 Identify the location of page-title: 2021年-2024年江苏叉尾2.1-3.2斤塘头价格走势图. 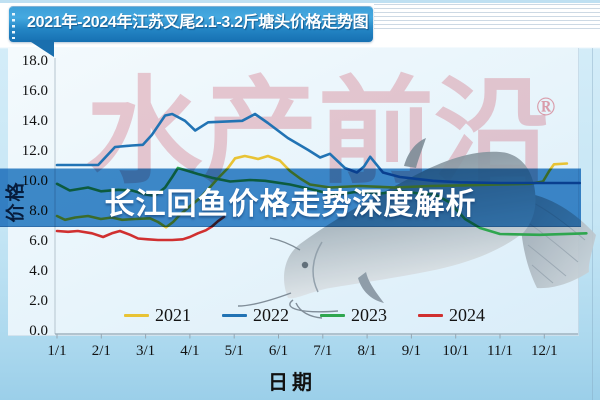
(198, 22).